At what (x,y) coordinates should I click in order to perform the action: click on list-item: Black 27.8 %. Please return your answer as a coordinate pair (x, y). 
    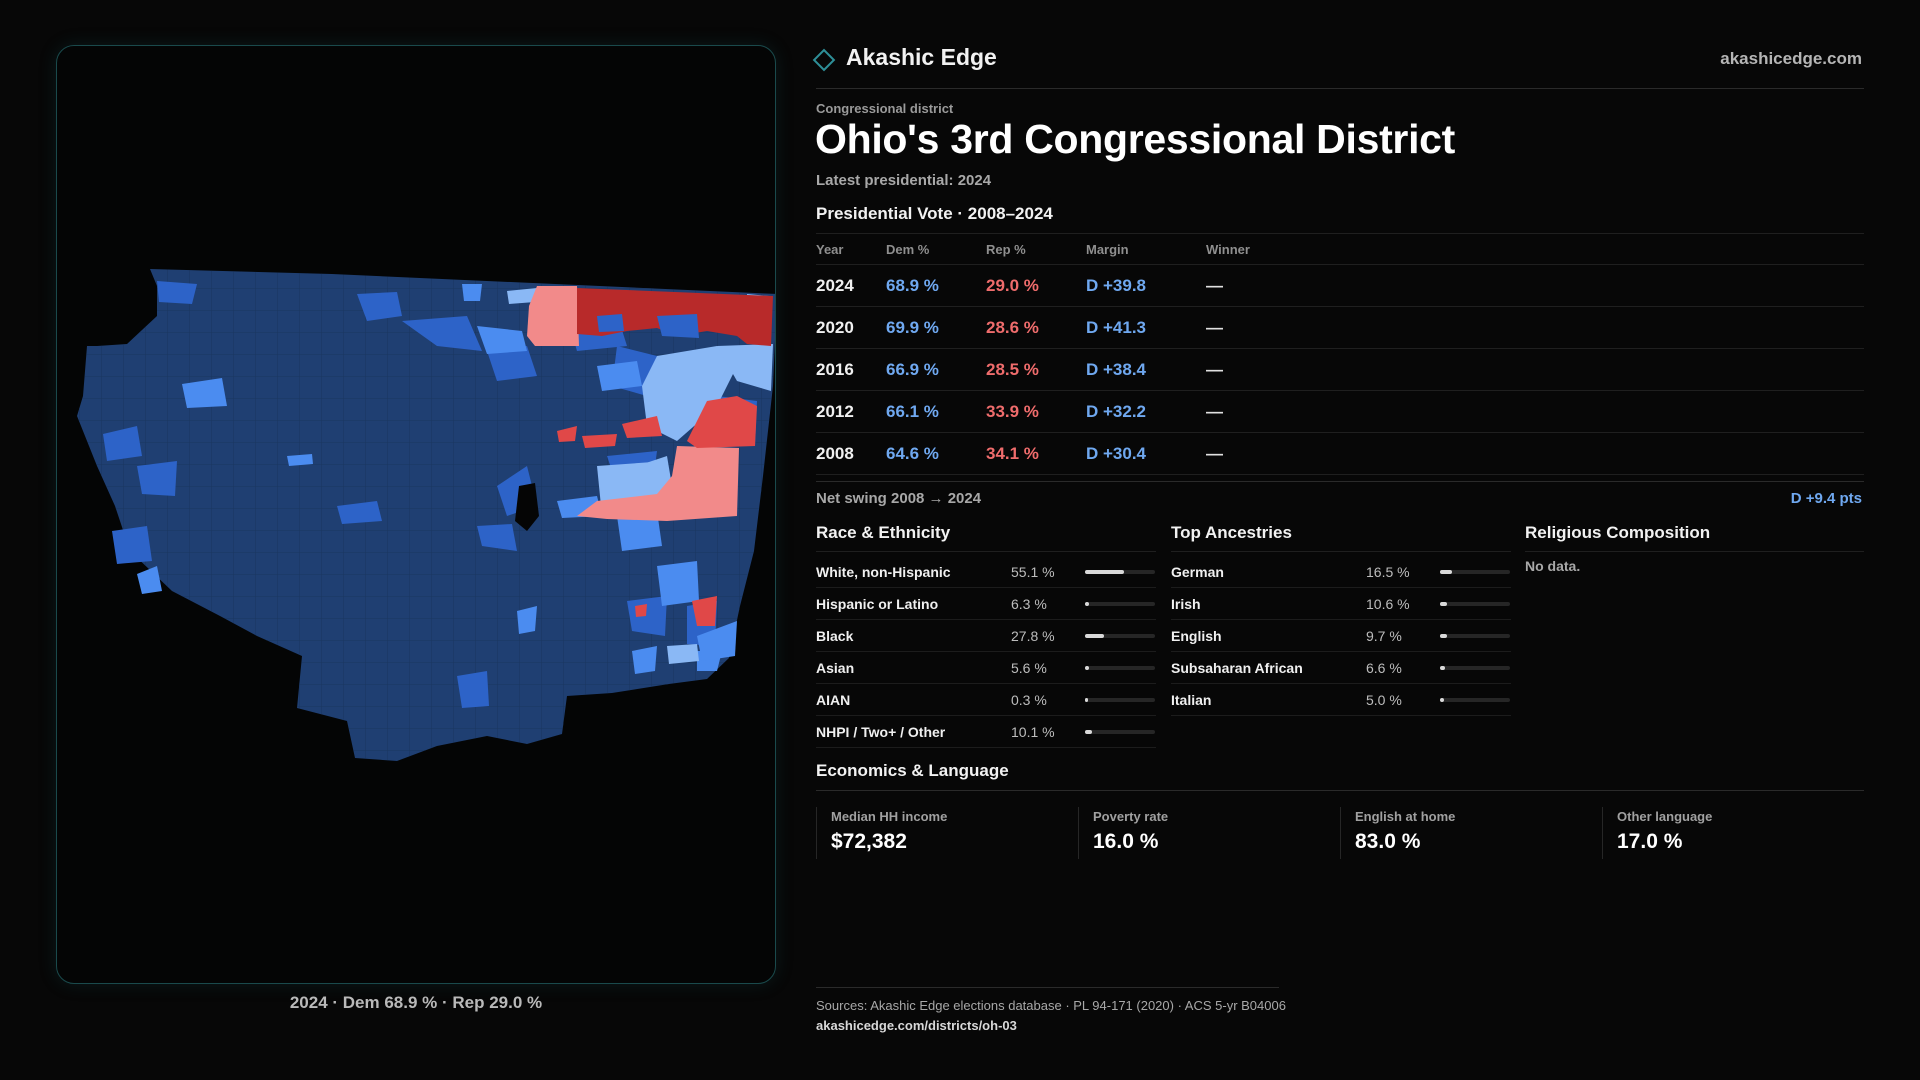
    Looking at the image, I should click on (986, 636).